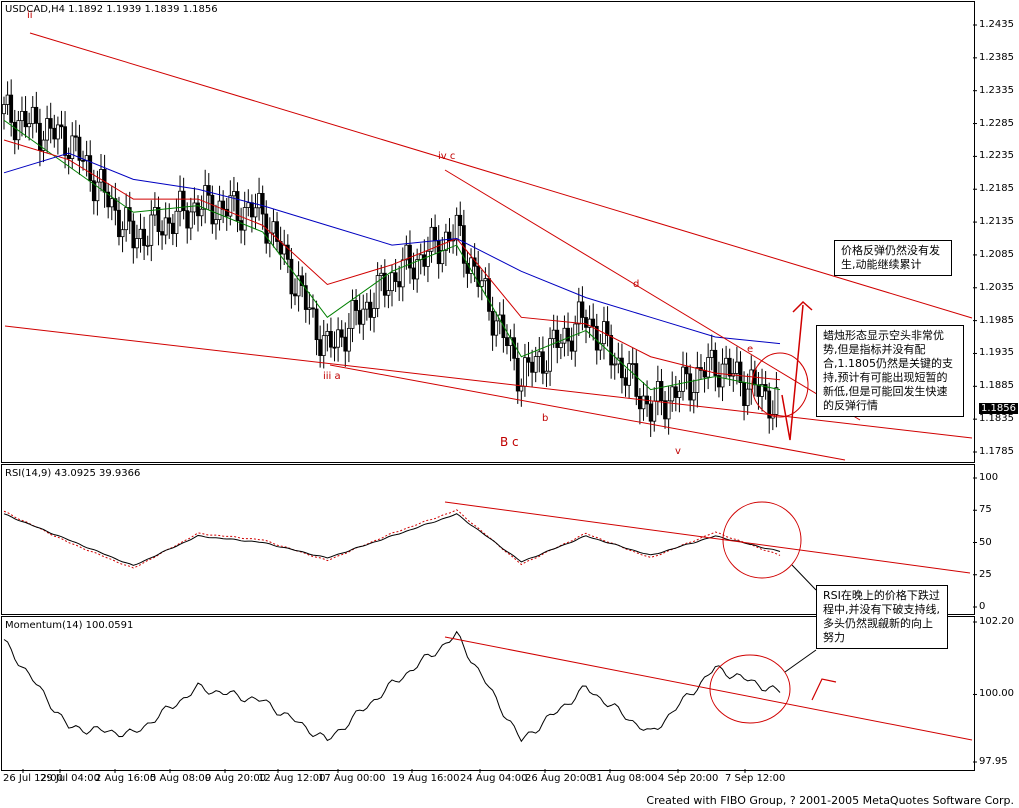 The image size is (1019, 808). What do you see at coordinates (996, 222) in the screenshot?
I see `price-tick-label: 1.2135` at bounding box center [996, 222].